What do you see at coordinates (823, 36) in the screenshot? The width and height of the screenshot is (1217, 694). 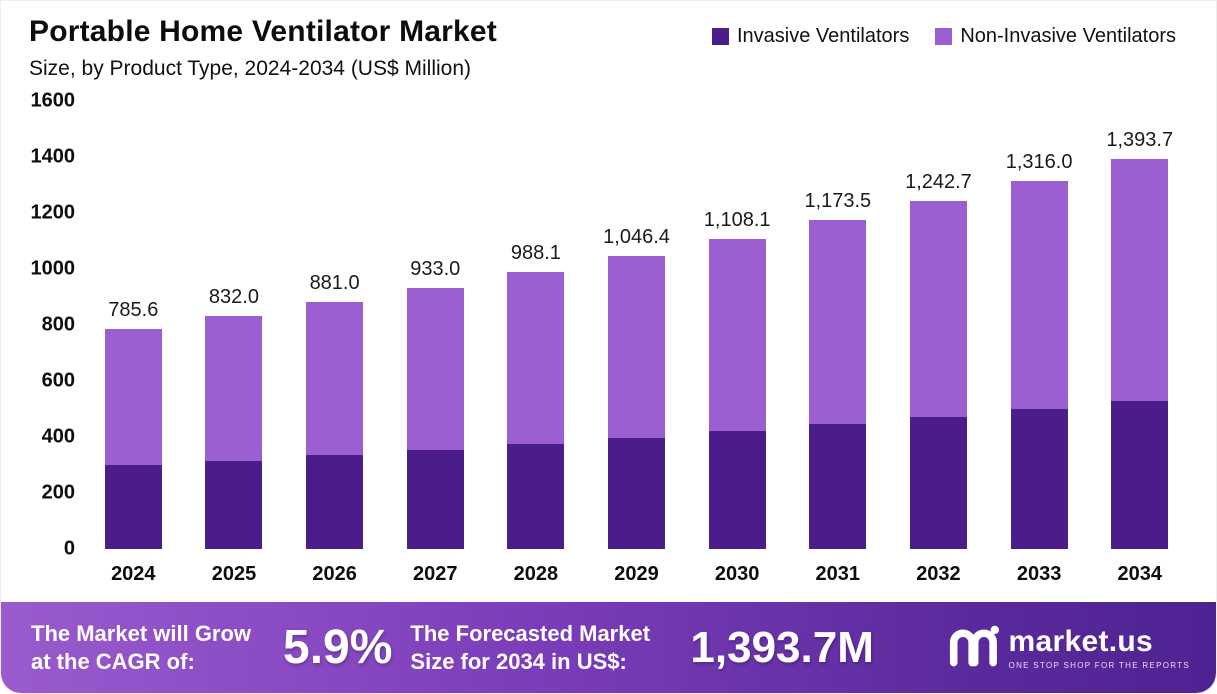 I see `legend-label-invasive: Invasive Ventilators` at bounding box center [823, 36].